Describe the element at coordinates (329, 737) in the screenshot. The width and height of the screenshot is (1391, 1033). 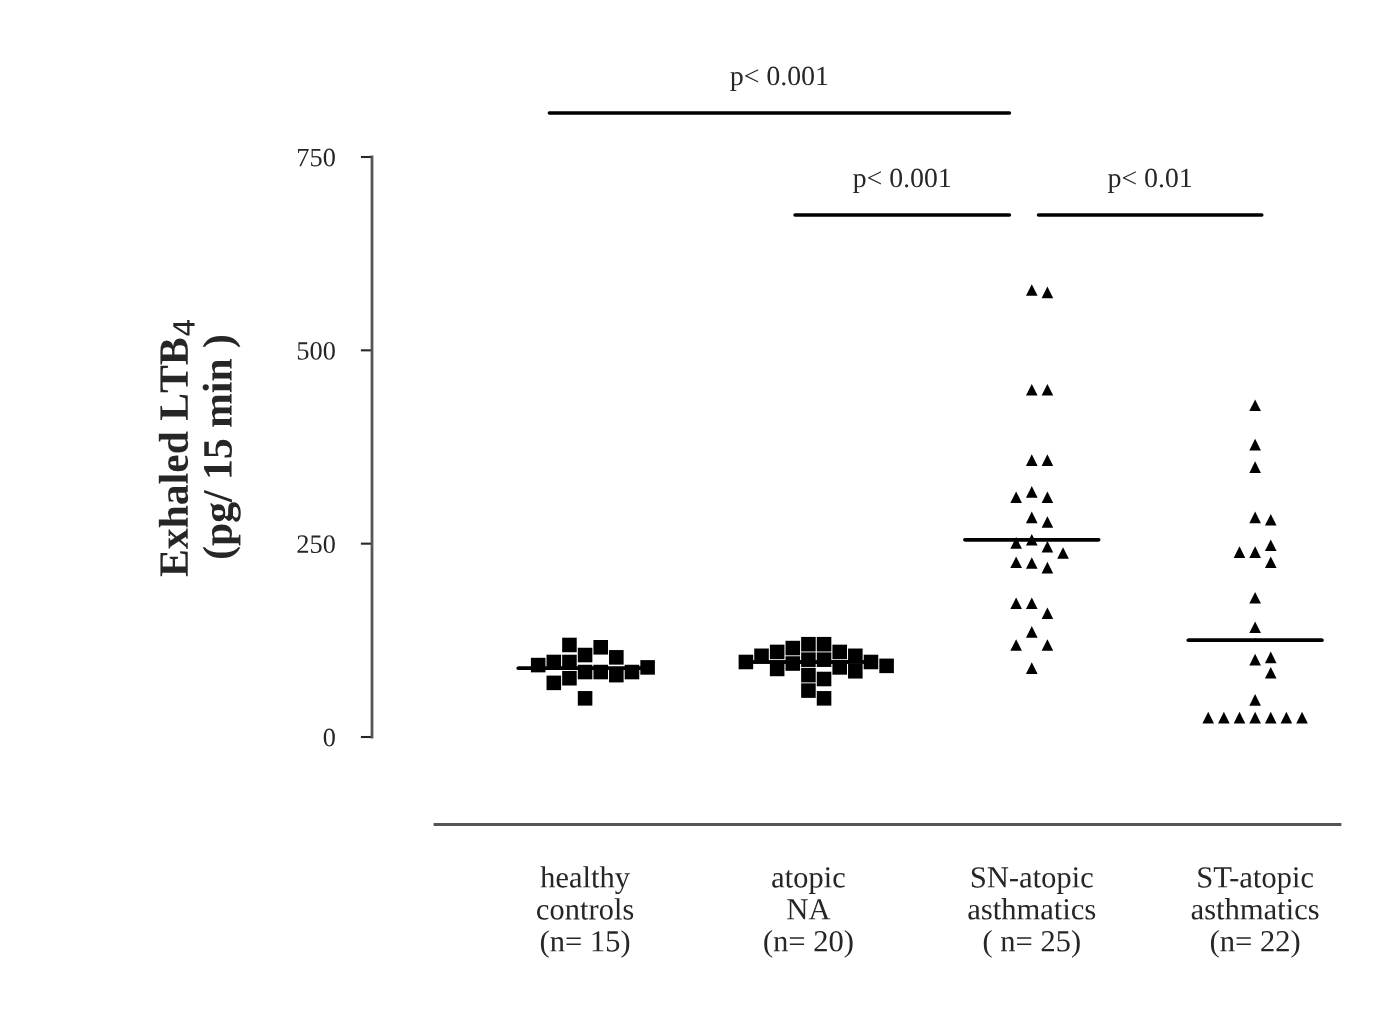
I see `y-tick-label: 0` at that location.